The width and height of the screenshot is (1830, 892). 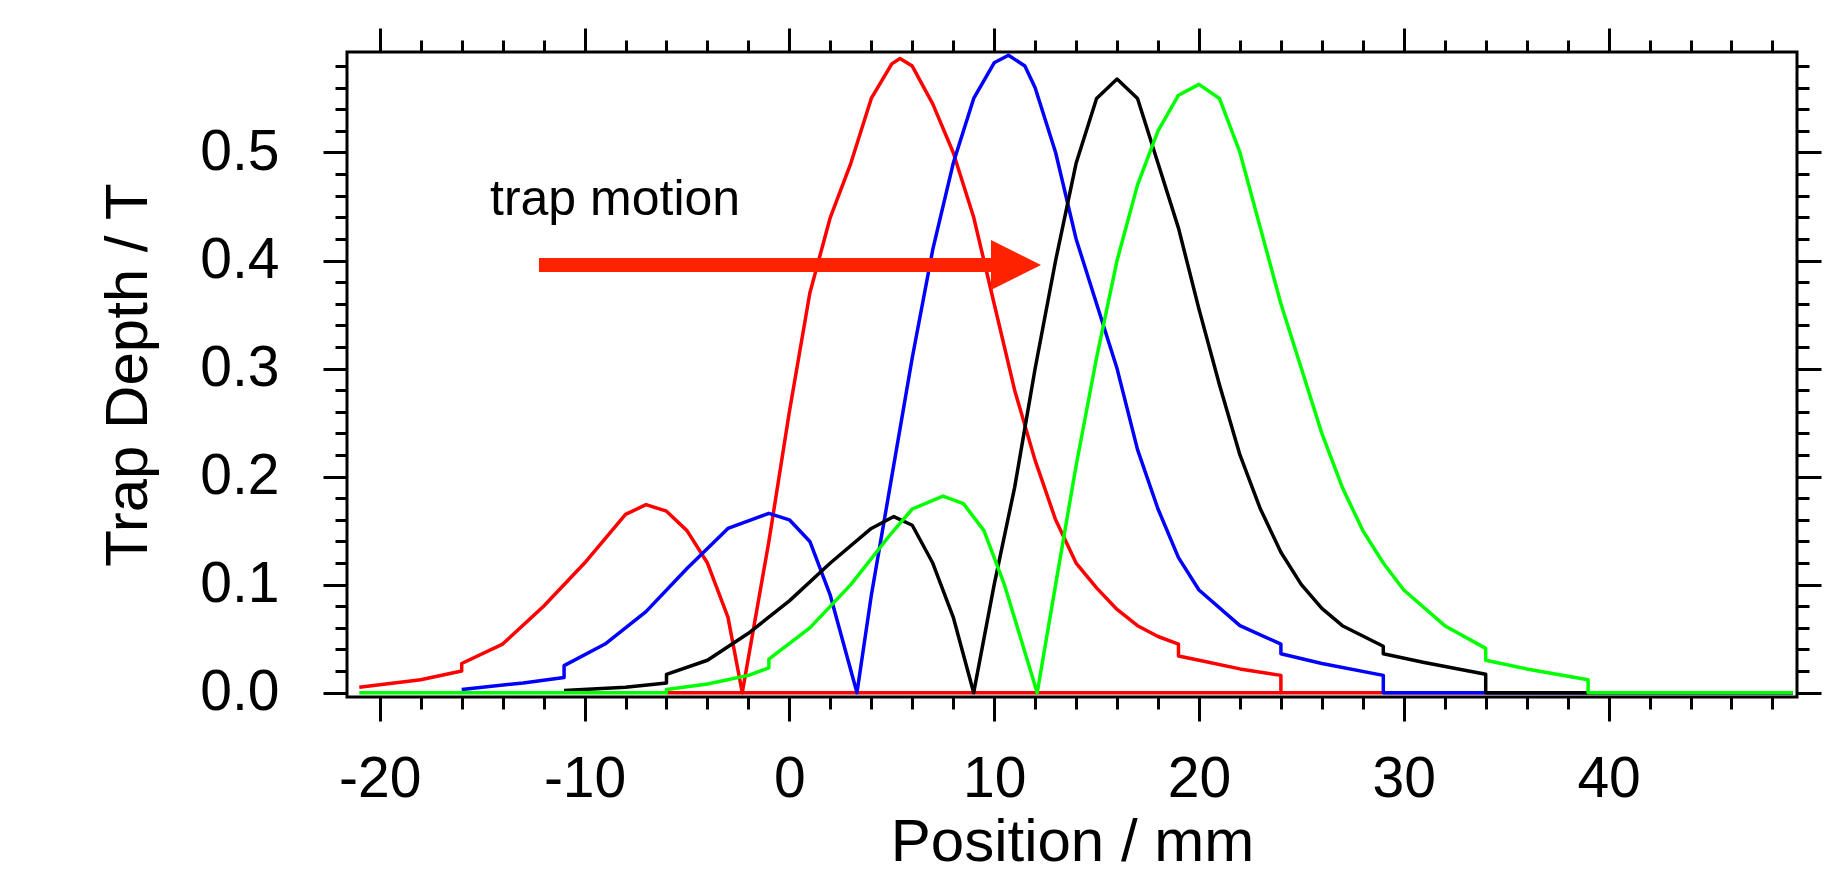 What do you see at coordinates (240, 366) in the screenshot?
I see `y-tick-label: 0.3` at bounding box center [240, 366].